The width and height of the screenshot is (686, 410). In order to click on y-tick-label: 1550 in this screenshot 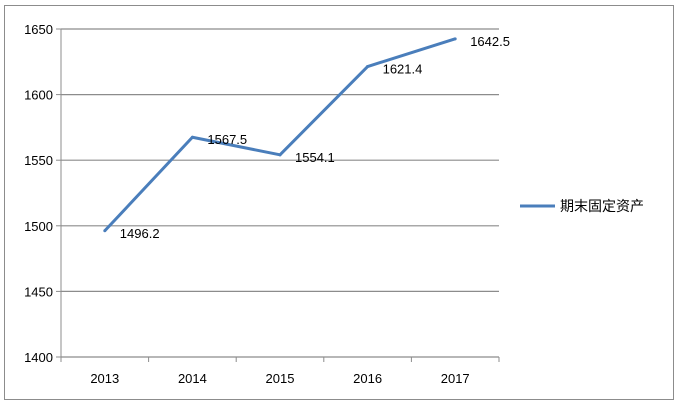, I will do `click(38, 160)`.